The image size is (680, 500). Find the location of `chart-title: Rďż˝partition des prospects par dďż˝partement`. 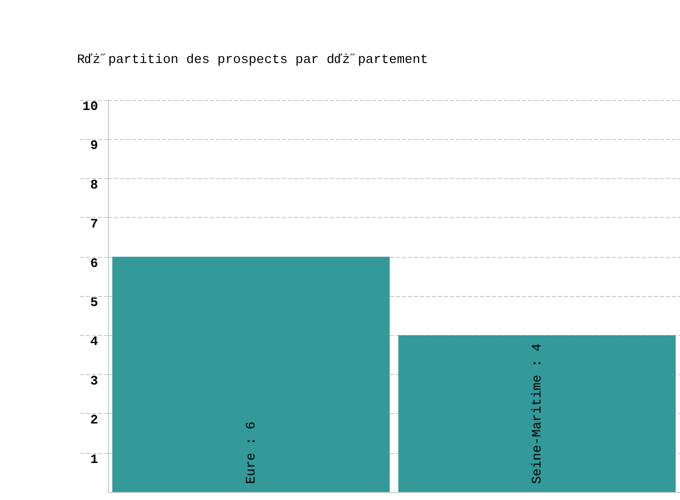

chart-title: Rďż˝partition des prospects par dďż˝partement is located at coordinates (252, 59).